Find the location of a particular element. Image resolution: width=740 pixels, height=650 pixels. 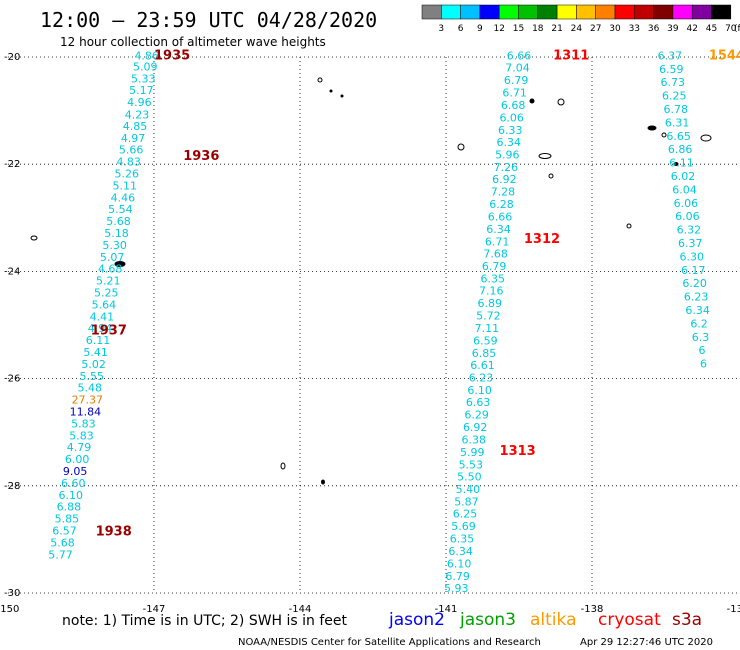

wave-height-value: 6.68 is located at coordinates (513, 105).